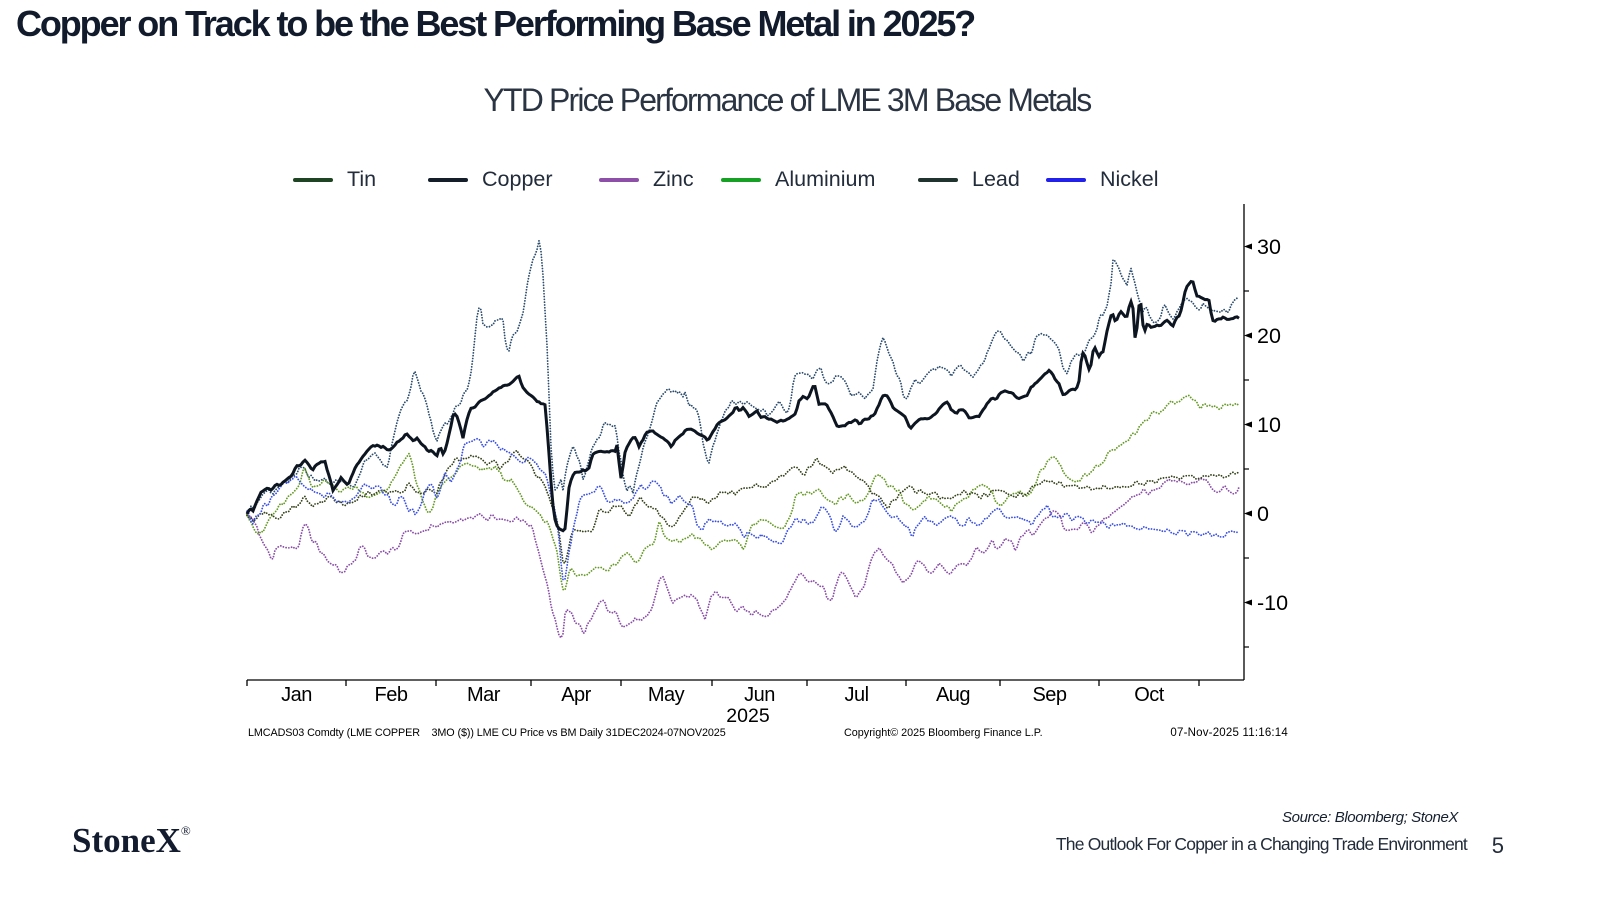  What do you see at coordinates (759, 695) in the screenshot?
I see `svg-text: Jun` at bounding box center [759, 695].